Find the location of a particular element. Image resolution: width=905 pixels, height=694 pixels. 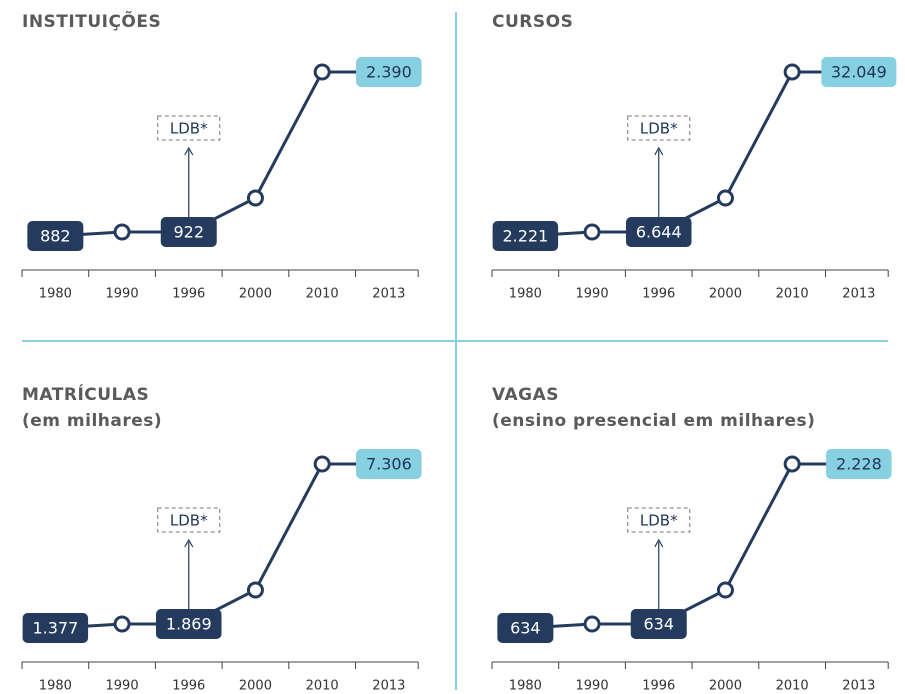

chart-title: INSTITUIÇÕES is located at coordinates (91, 20).